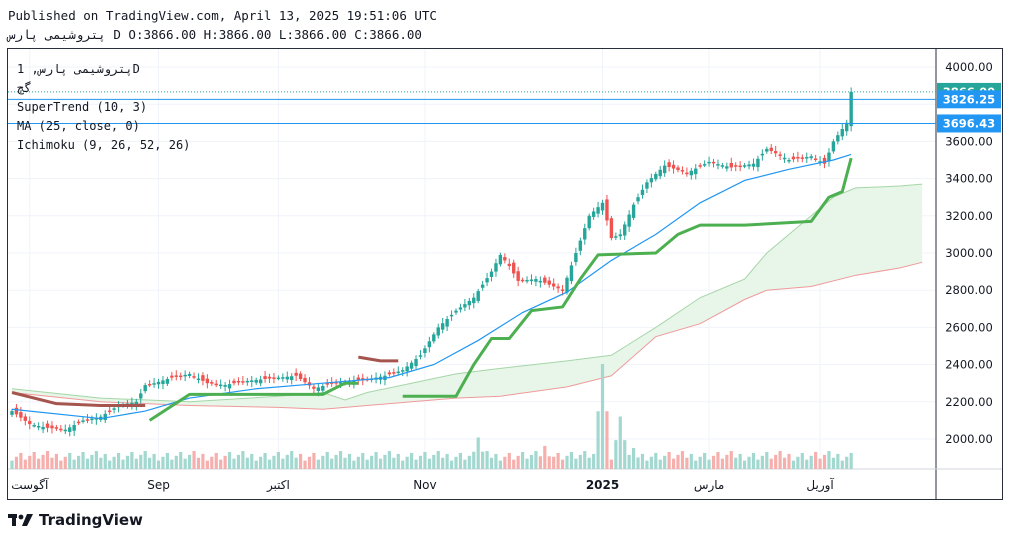 The image size is (1012, 541). What do you see at coordinates (82, 107) in the screenshot?
I see `legend-supertrend: SuperTrend (10, 3)` at bounding box center [82, 107].